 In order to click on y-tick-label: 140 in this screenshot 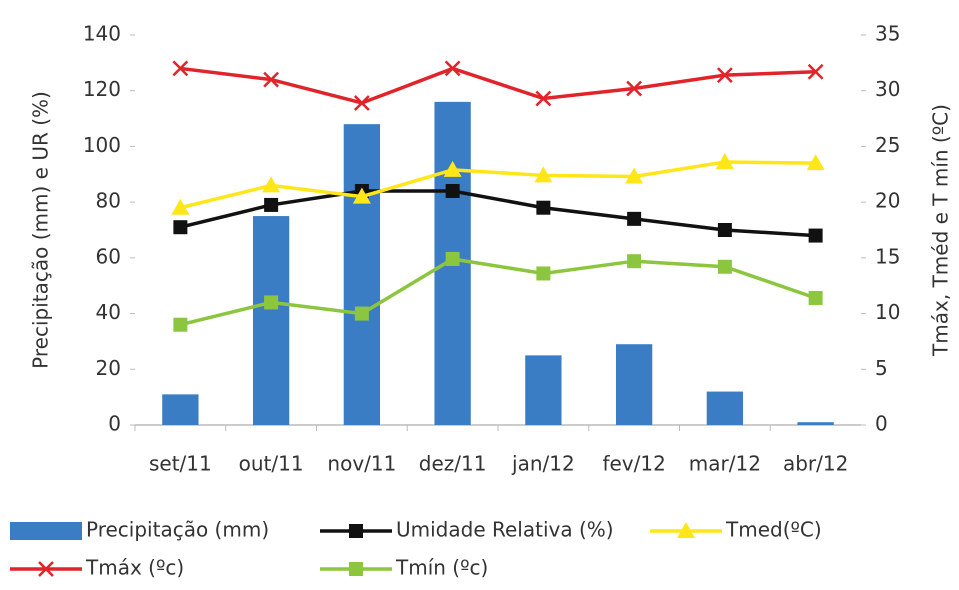, I will do `click(102, 34)`.